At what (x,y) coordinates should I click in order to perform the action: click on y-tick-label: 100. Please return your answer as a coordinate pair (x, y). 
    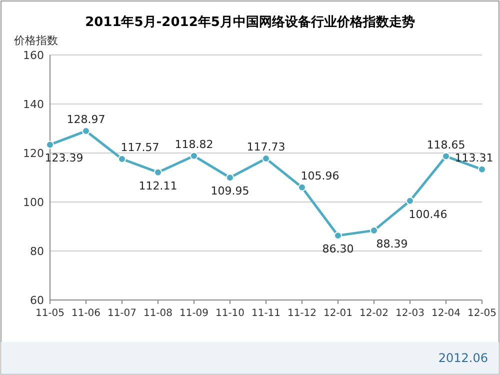
    Looking at the image, I should click on (33, 202).